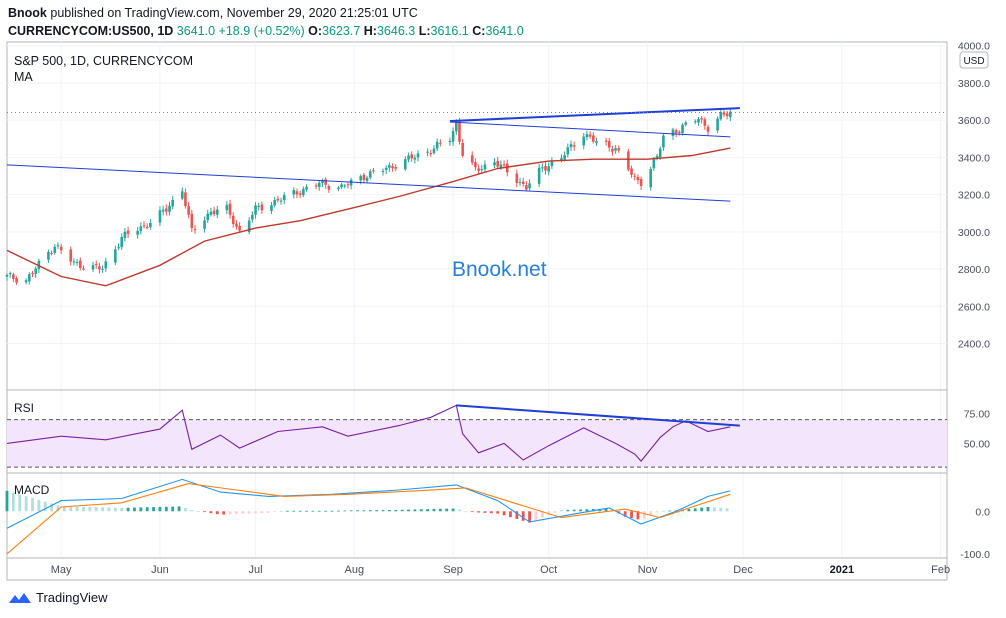 The image size is (1006, 618). I want to click on rsi-lines, so click(373, 433).